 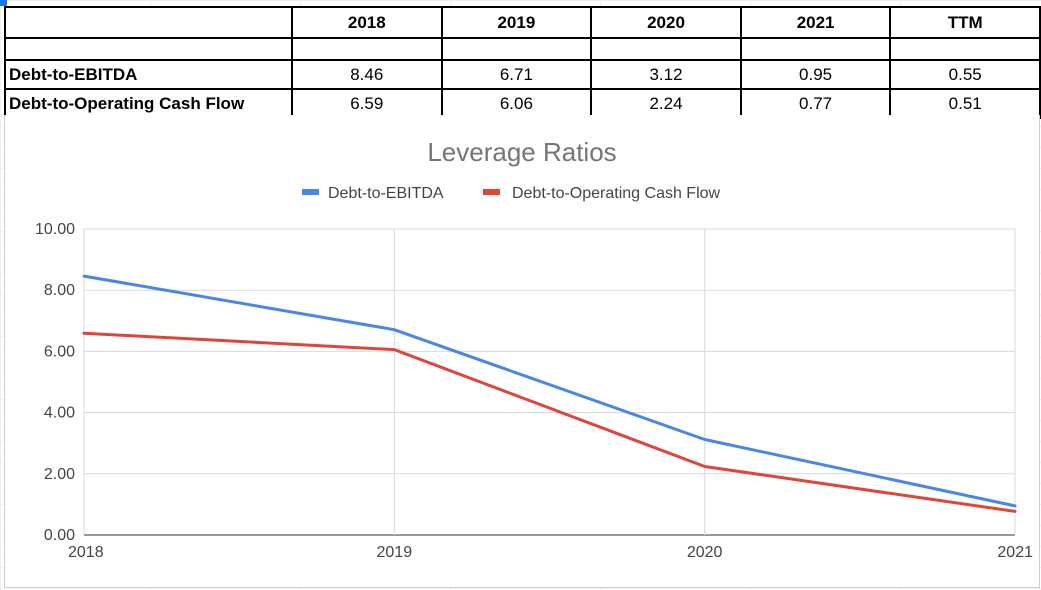 What do you see at coordinates (395, 552) in the screenshot?
I see `x-tick-label: 2019` at bounding box center [395, 552].